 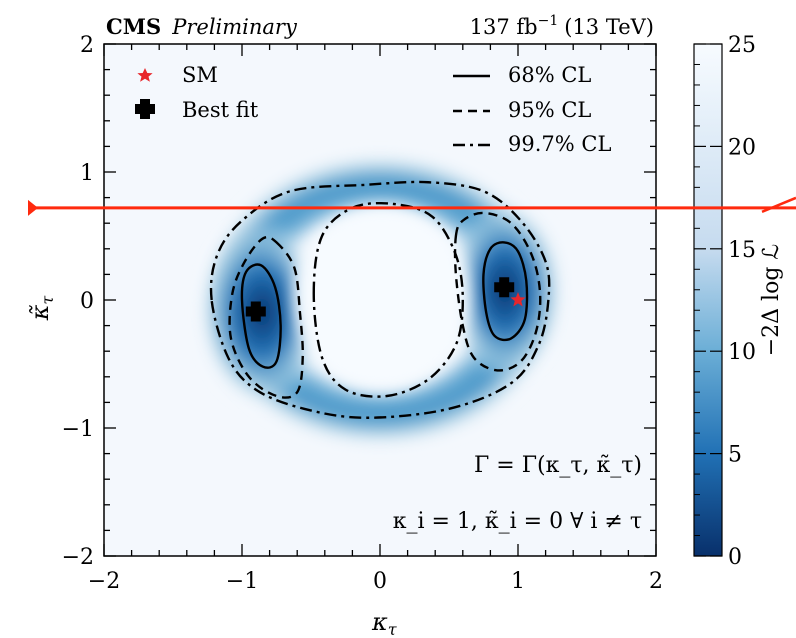 What do you see at coordinates (549, 110) in the screenshot?
I see `legend-95-label: 95% CL` at bounding box center [549, 110].